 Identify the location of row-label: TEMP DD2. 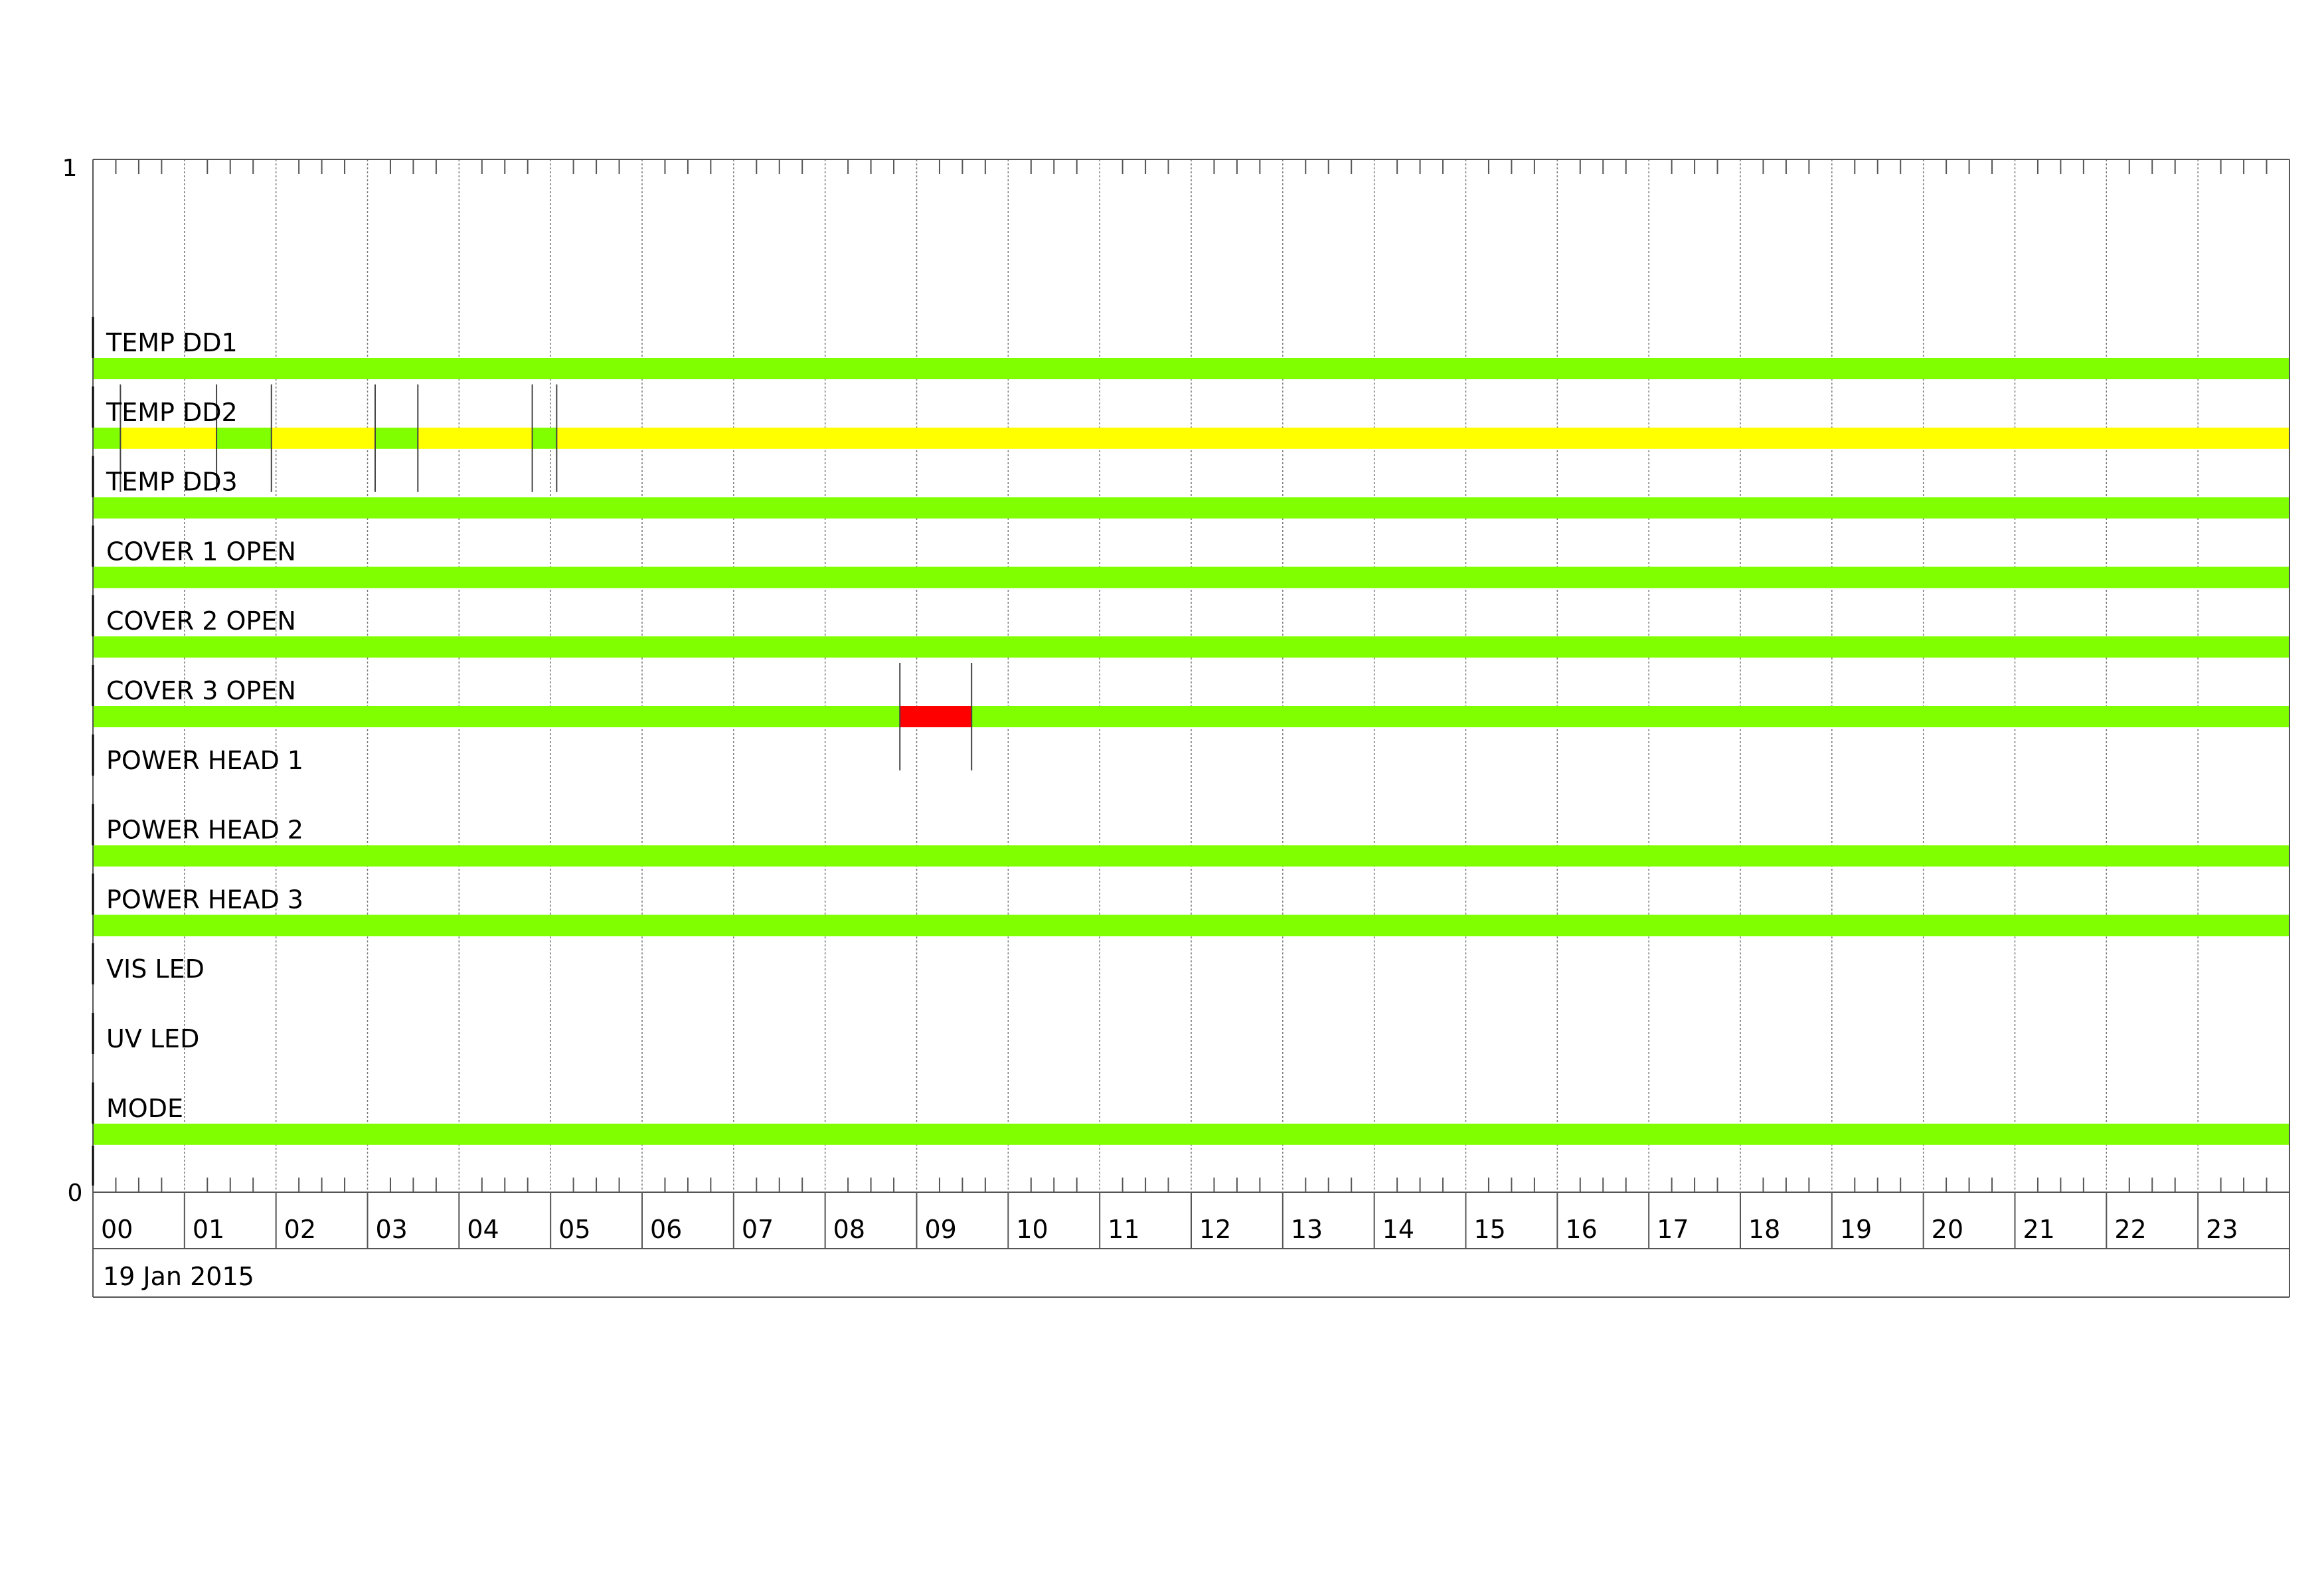
(172, 412).